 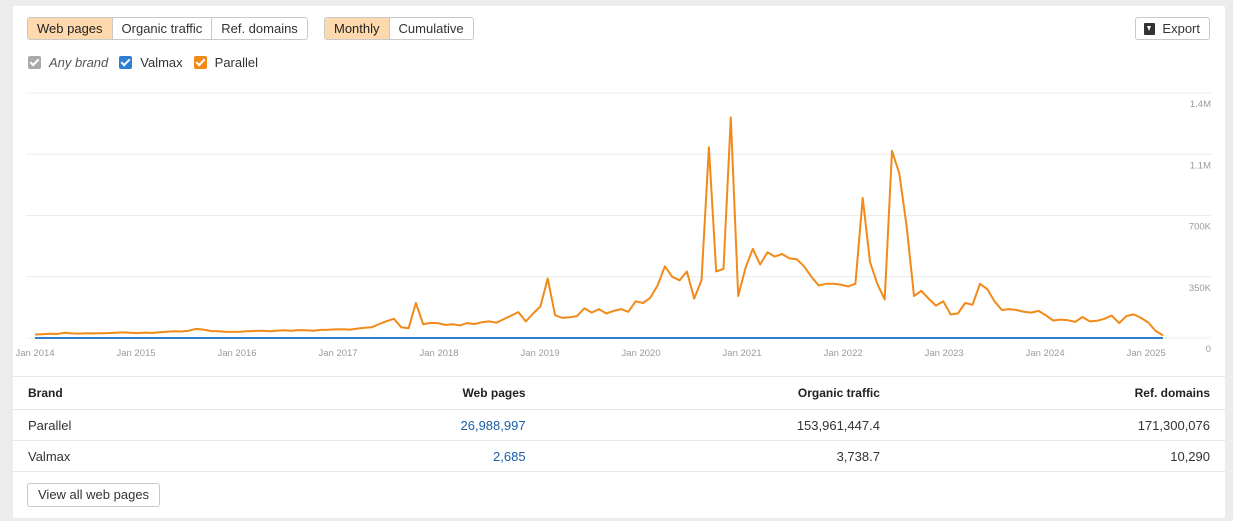 What do you see at coordinates (1200, 165) in the screenshot?
I see `y-tick-label: 1.1M` at bounding box center [1200, 165].